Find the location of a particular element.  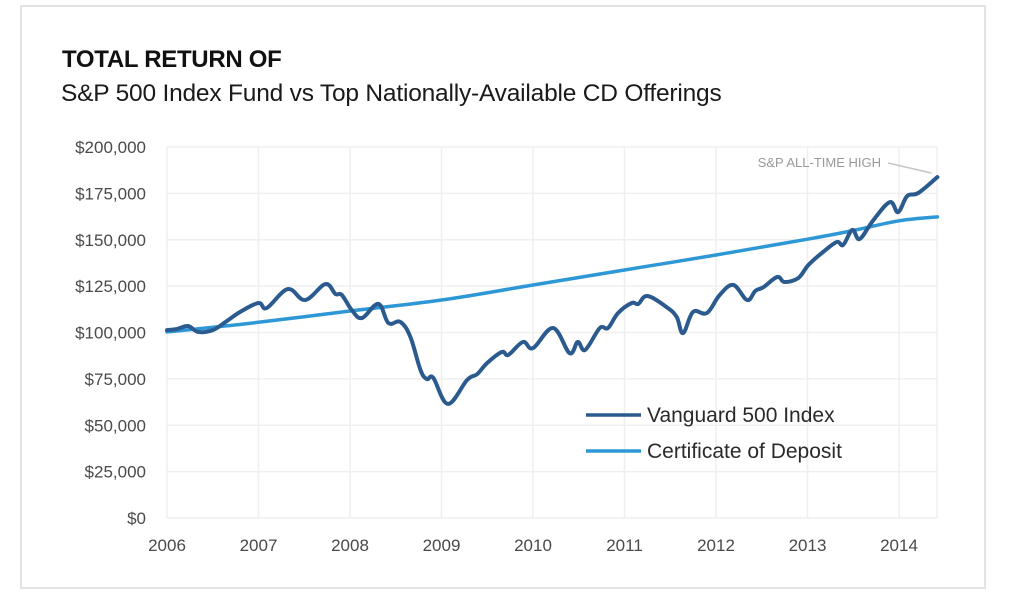

y-tick-label: $150,000 is located at coordinates (110, 240).